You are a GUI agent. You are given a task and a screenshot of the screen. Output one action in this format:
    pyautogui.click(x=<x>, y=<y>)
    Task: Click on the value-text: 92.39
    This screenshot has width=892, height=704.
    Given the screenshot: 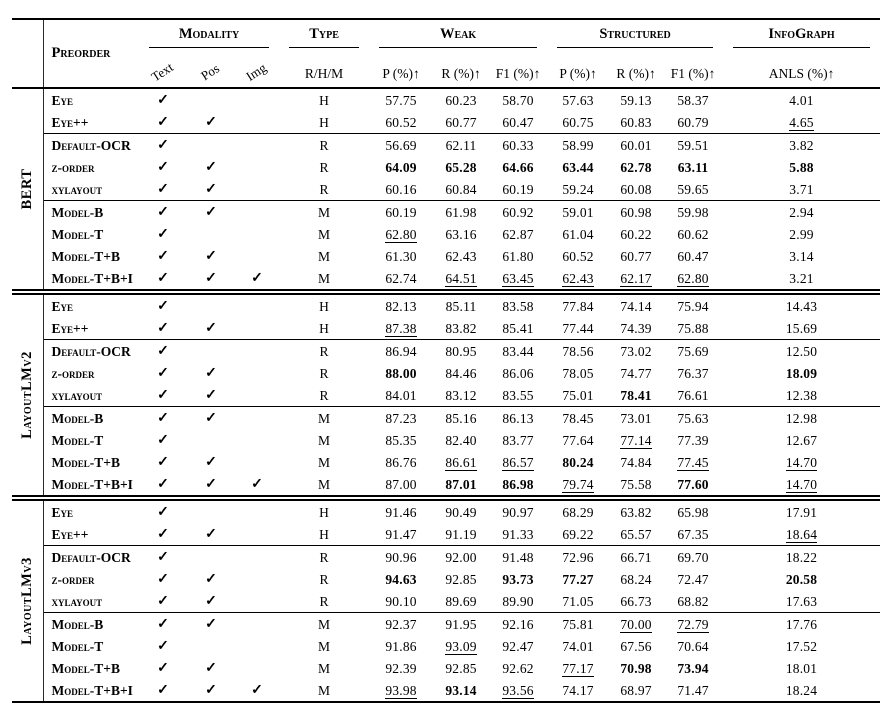 What is the action you would take?
    pyautogui.click(x=401, y=668)
    